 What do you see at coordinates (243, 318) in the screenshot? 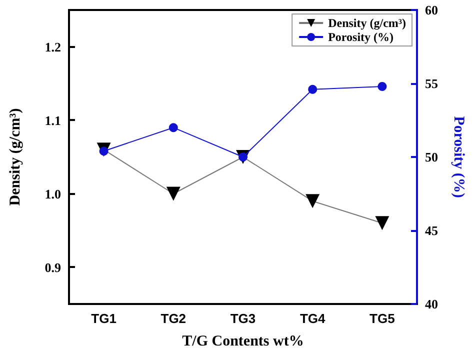
I see `x-tick-label: TG3` at bounding box center [243, 318].